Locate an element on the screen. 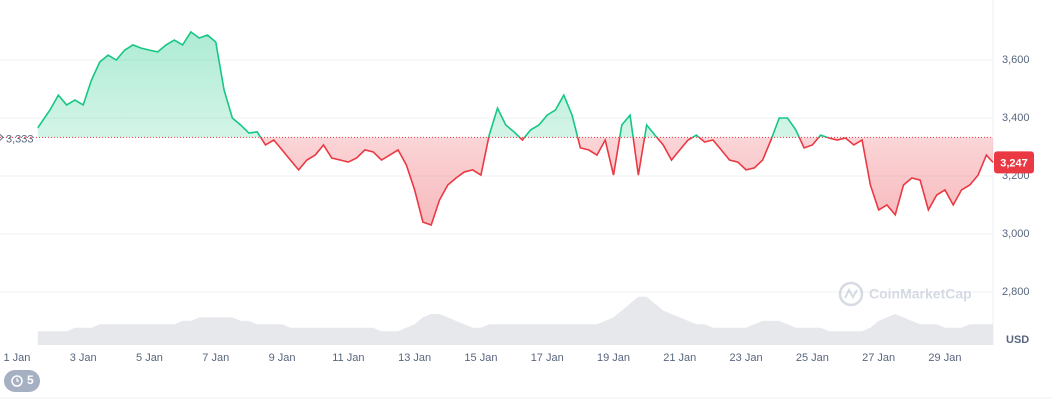 This screenshot has width=1052, height=400. badge-icon-hand is located at coordinates (17, 380).